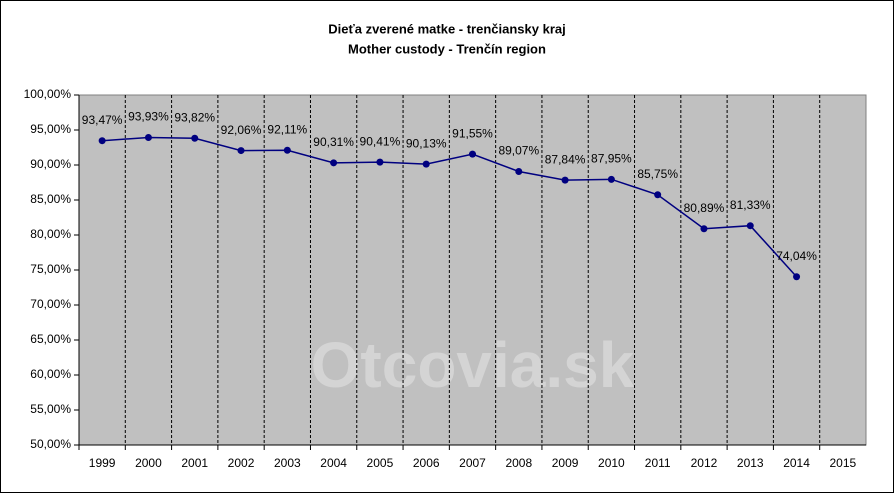  I want to click on data-label: 80,89%, so click(704, 208).